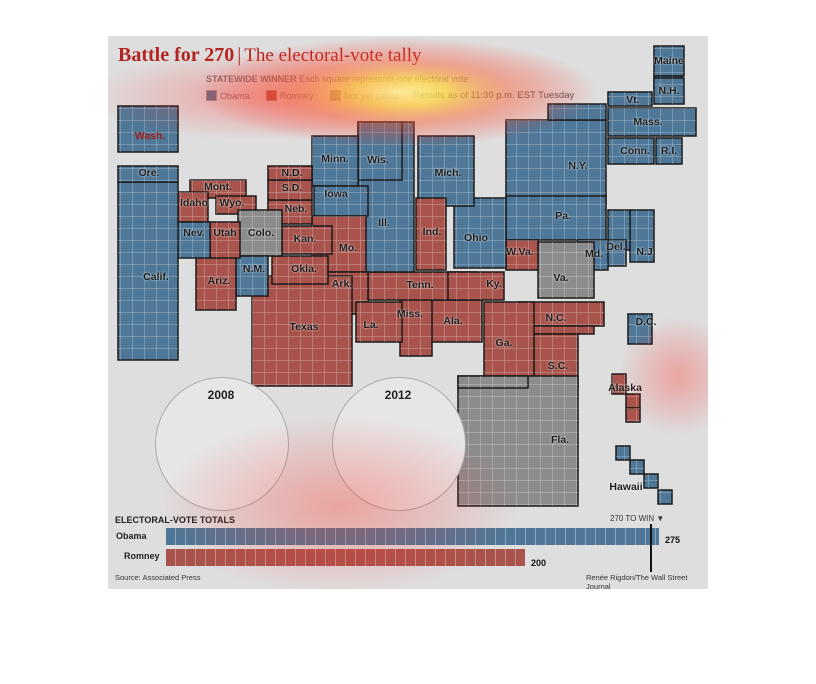  Describe the element at coordinates (384, 223) in the screenshot. I see `state-label-ill: Ill.` at that location.